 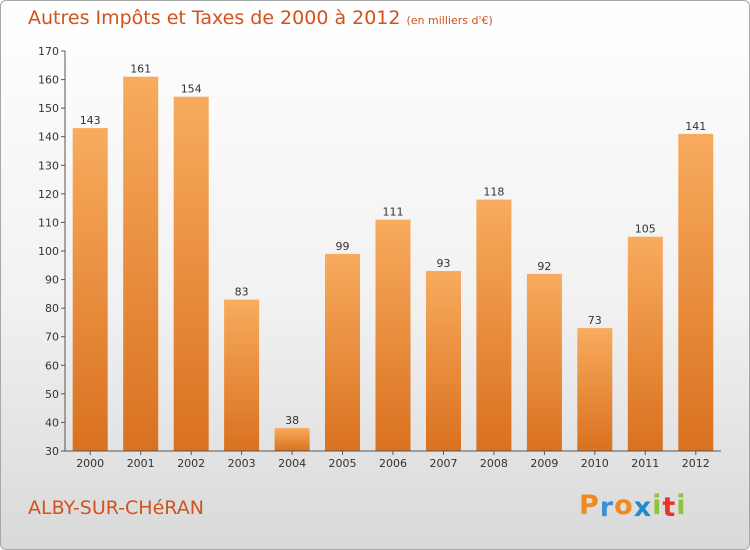 What do you see at coordinates (141, 263) in the screenshot?
I see `bar-2001` at bounding box center [141, 263].